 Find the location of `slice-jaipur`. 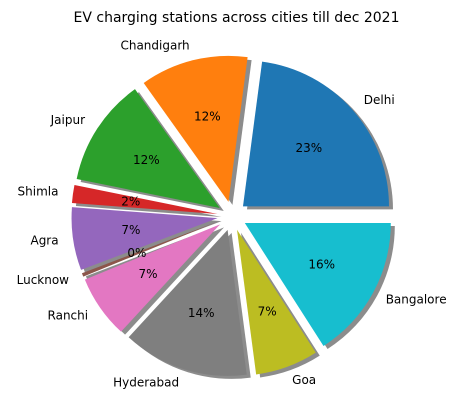

slice-jaipur is located at coordinates (148, 149).